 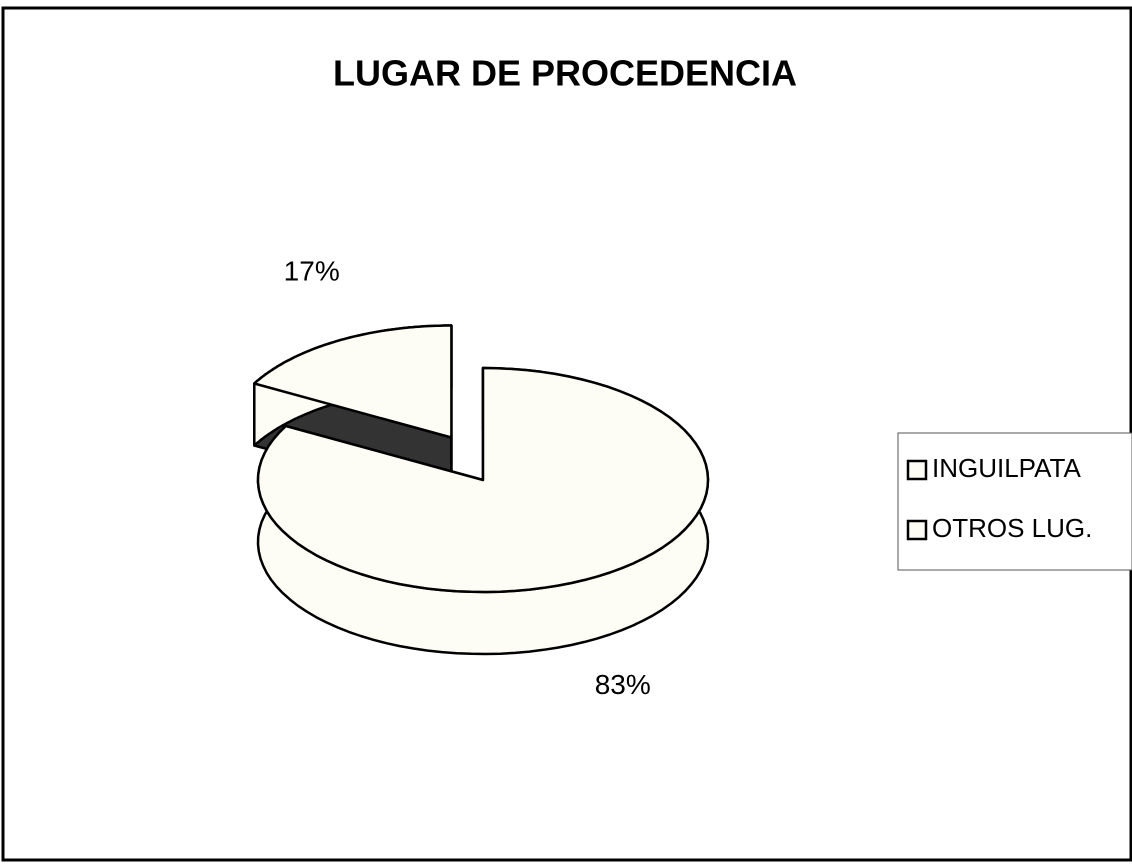 I want to click on legend-label: INGUILPATA, so click(x=1006, y=468).